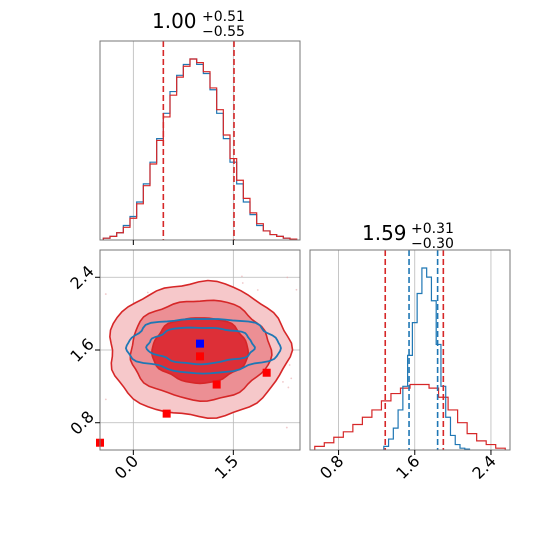 The width and height of the screenshot is (550, 550). What do you see at coordinates (223, 32) in the screenshot?
I see `param1-title-minus: −0.55` at bounding box center [223, 32].